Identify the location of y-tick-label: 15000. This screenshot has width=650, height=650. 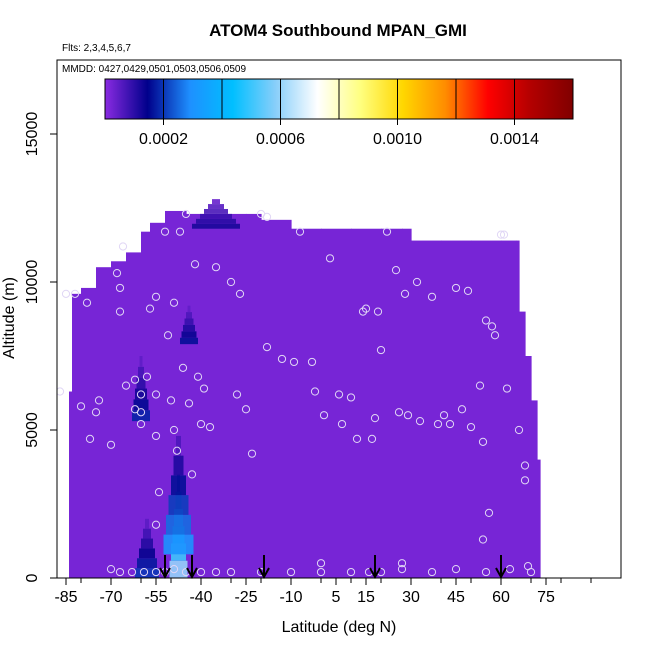
(32, 134).